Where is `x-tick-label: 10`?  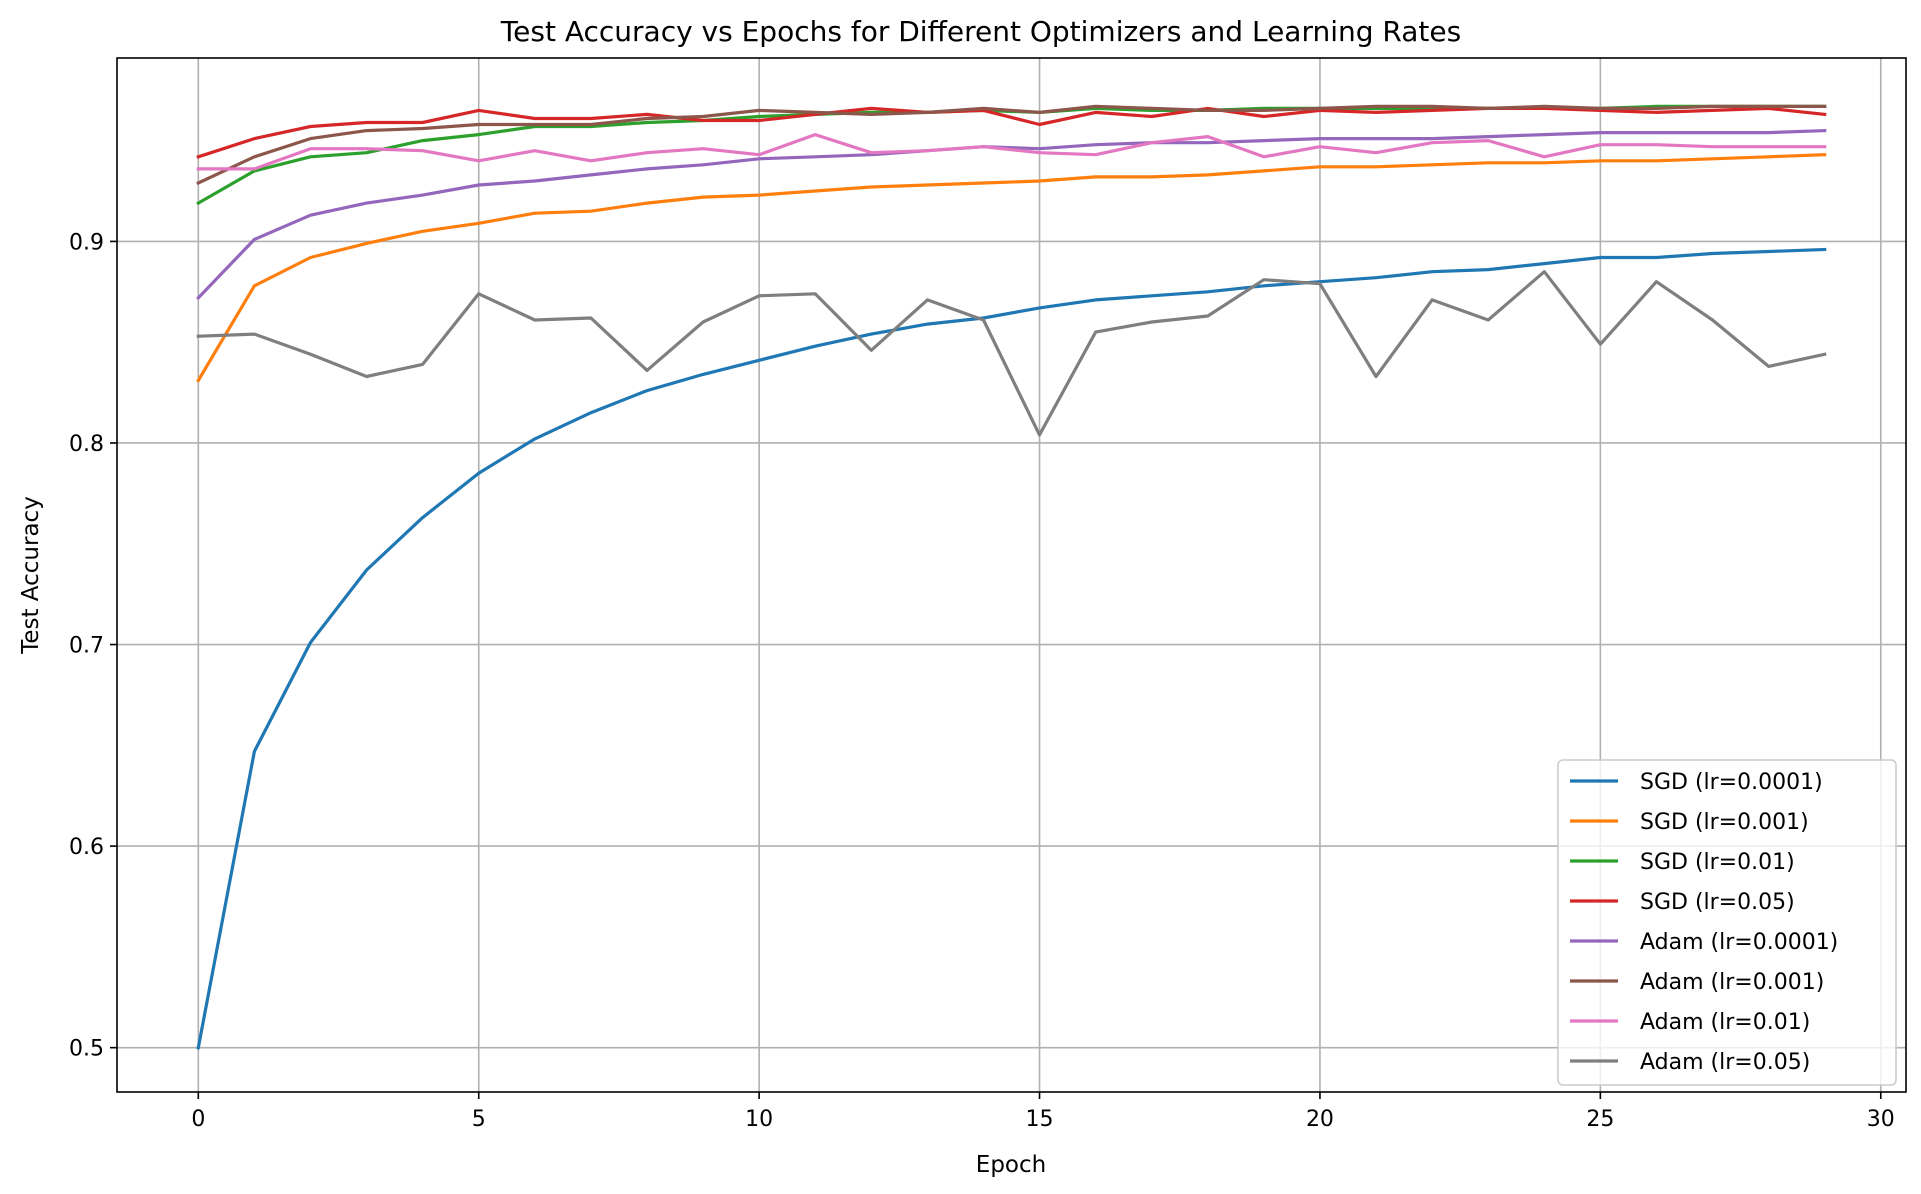 x-tick-label: 10 is located at coordinates (759, 1119).